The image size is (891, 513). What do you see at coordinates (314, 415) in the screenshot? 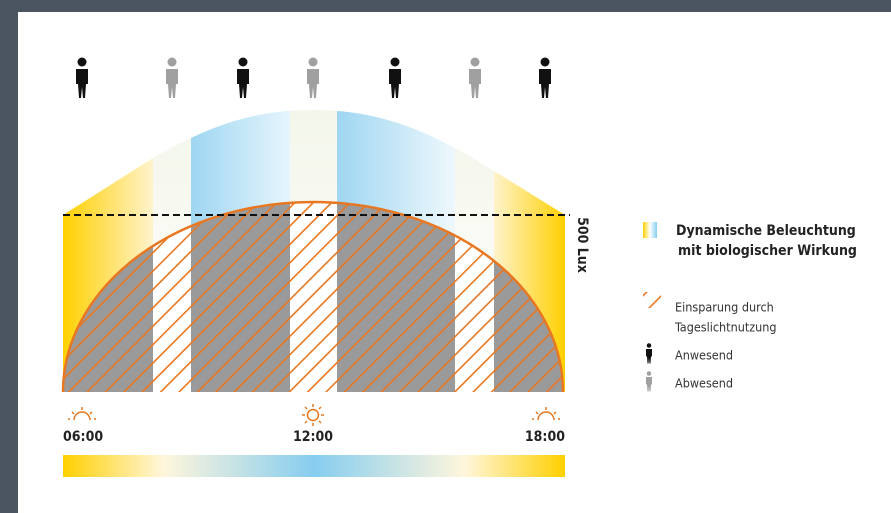
I see `sun-icons` at bounding box center [314, 415].